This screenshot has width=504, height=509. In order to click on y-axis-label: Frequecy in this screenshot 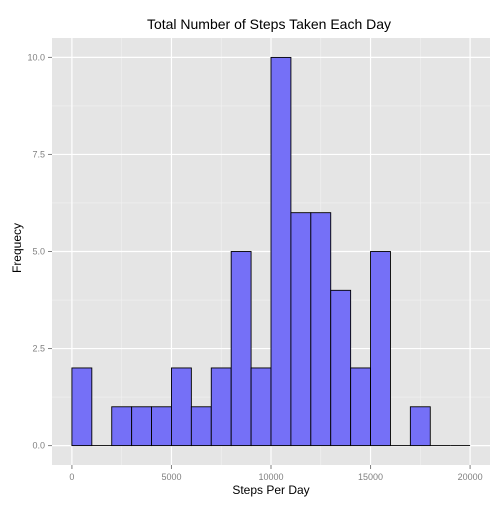, I will do `click(17, 248)`.